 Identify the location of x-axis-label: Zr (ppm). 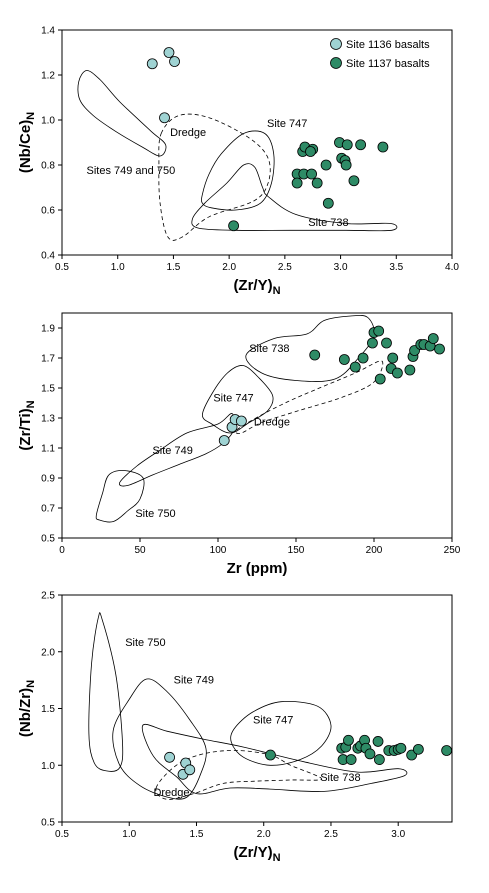
(257, 568).